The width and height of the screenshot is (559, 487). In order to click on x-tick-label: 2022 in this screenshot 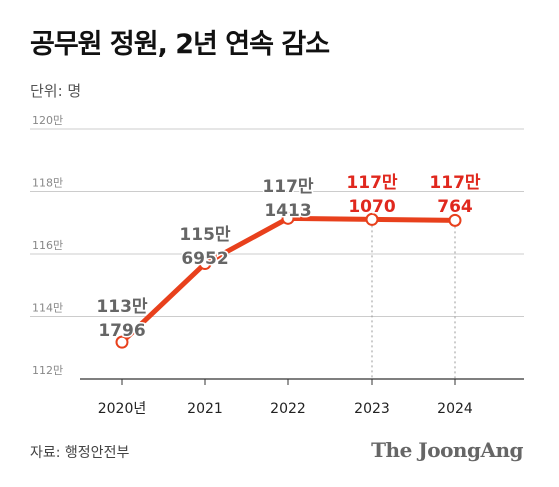, I will do `click(288, 409)`.